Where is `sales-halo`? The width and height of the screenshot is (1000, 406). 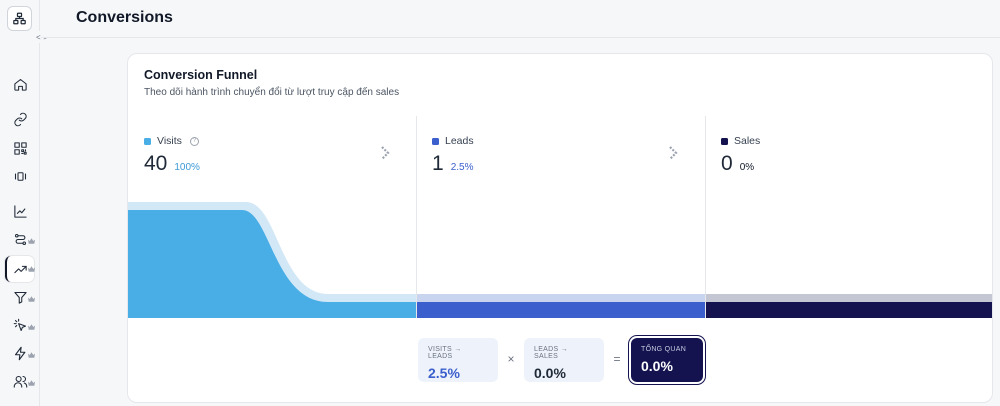 sales-halo is located at coordinates (848, 298).